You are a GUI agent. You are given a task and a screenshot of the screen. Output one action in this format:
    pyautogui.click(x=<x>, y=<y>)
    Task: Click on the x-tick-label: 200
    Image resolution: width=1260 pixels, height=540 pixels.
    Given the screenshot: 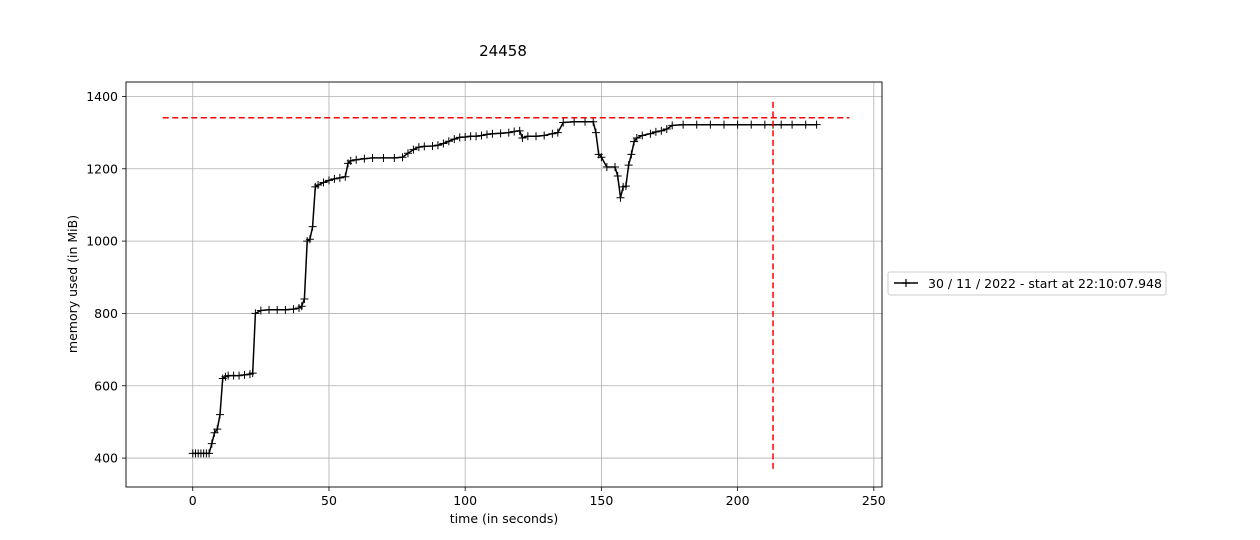 What is the action you would take?
    pyautogui.click(x=738, y=500)
    